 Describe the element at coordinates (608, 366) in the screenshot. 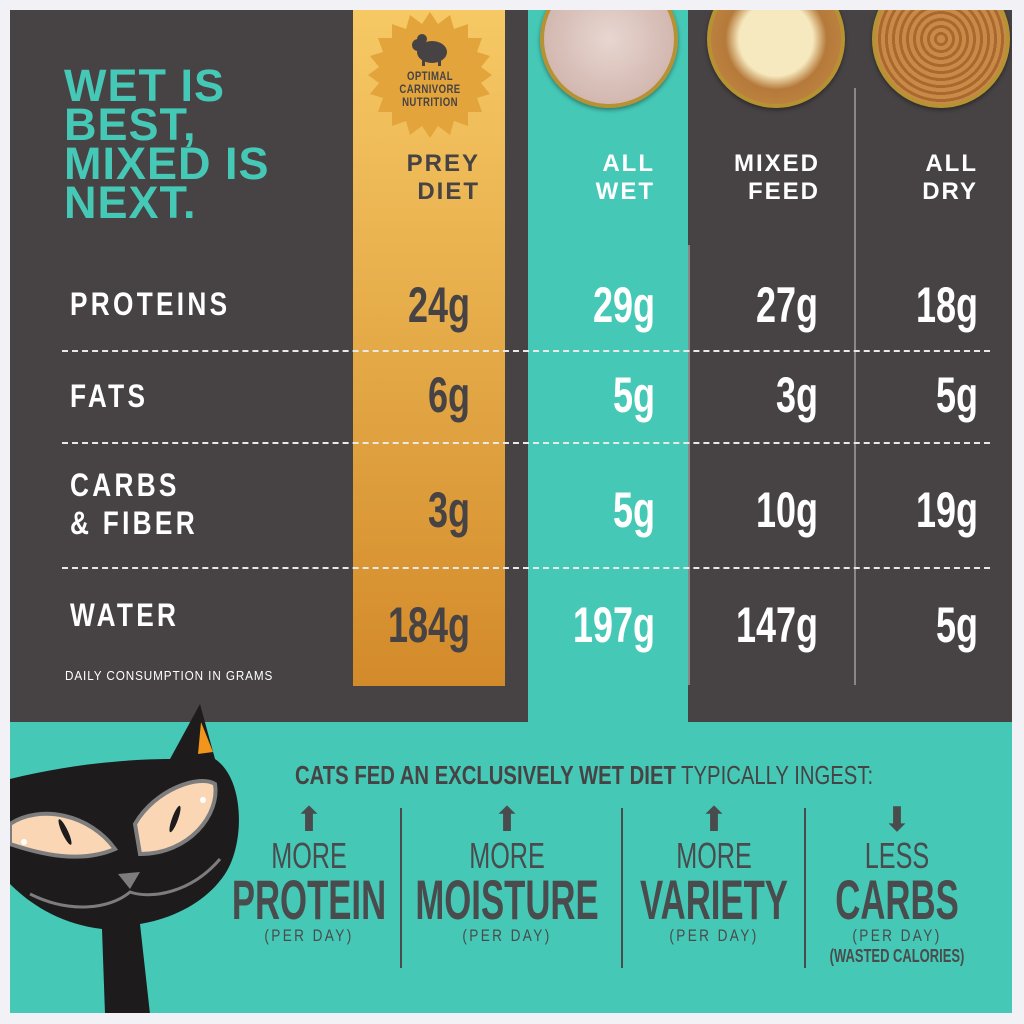

I see `all-wet-column` at that location.